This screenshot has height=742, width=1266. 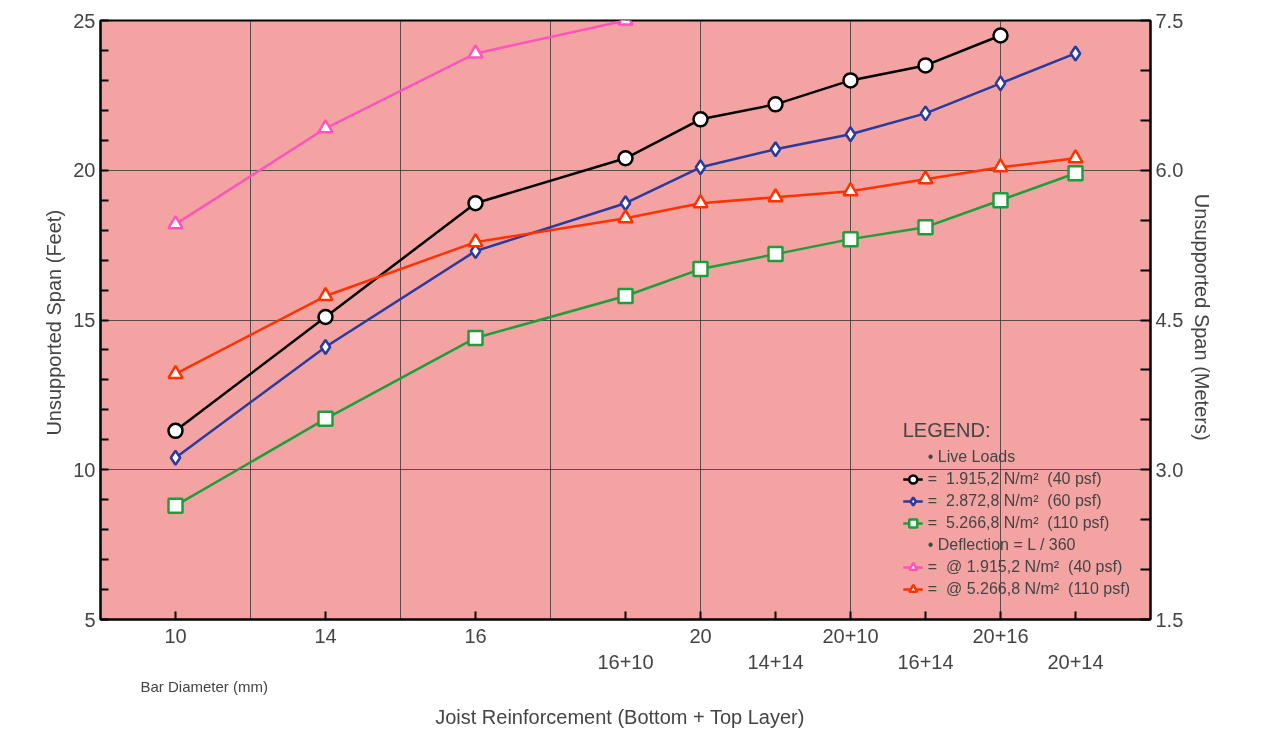 What do you see at coordinates (1169, 320) in the screenshot?
I see `y2-tick-label: 4.5` at bounding box center [1169, 320].